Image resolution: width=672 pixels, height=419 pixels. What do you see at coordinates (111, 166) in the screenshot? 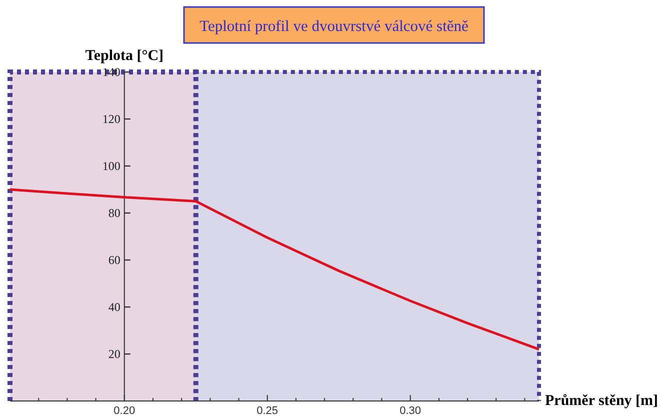
I see `y-tick-label: 100` at bounding box center [111, 166].